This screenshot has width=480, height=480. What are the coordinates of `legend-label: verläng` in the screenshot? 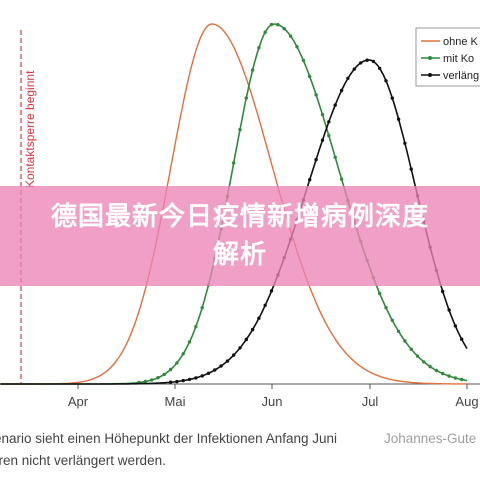 It's located at (461, 76).